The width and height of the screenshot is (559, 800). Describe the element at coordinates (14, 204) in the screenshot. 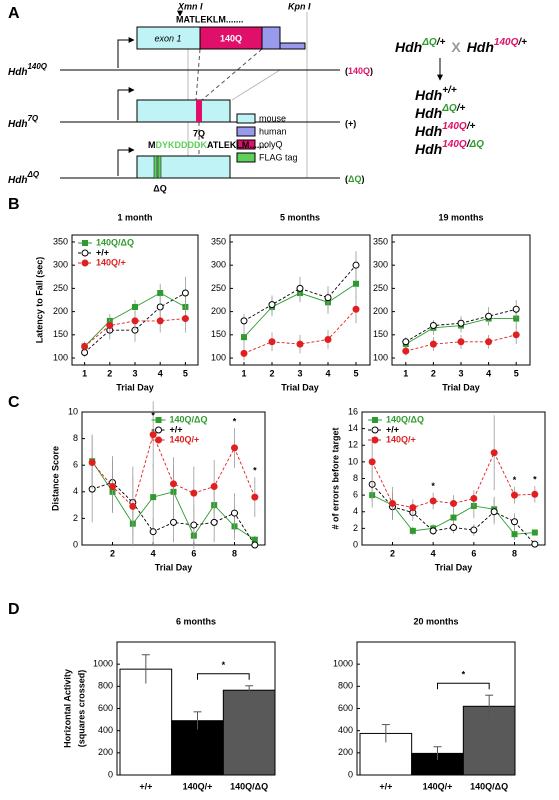

I see `panel-label: B` at that location.